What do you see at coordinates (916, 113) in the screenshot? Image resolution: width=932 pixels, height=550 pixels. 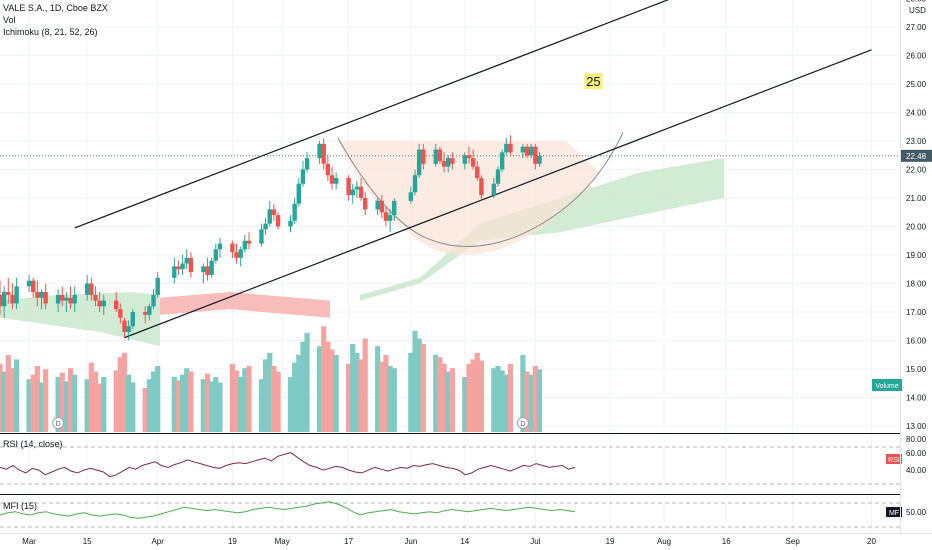 I see `y-tick-label: 24.00` at bounding box center [916, 113].